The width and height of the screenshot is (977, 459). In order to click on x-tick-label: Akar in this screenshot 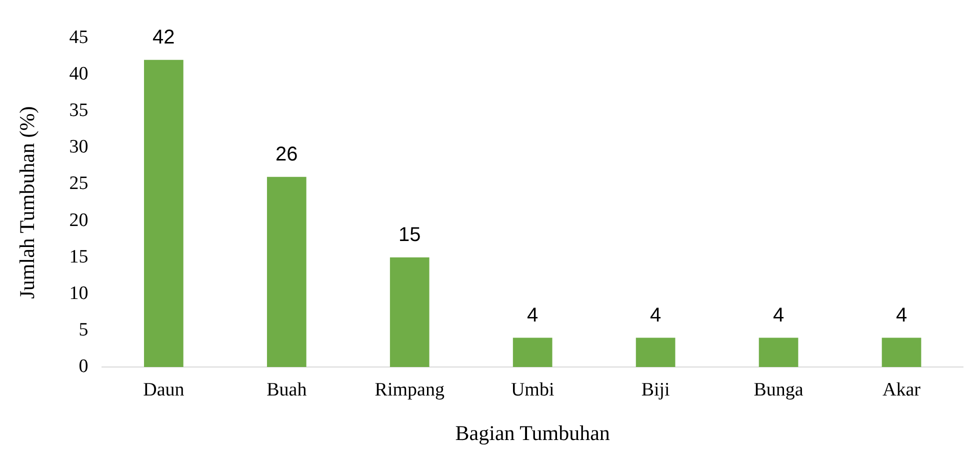, I will do `click(902, 389)`.